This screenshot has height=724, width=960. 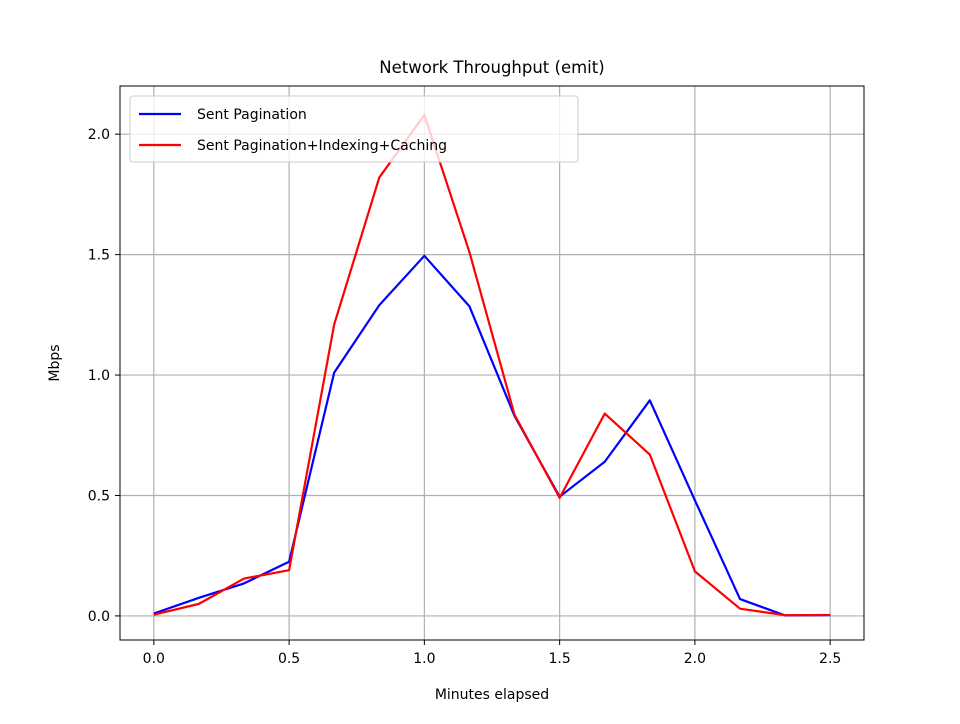 What do you see at coordinates (99, 617) in the screenshot?
I see `y-tick-label: 0.0` at bounding box center [99, 617].